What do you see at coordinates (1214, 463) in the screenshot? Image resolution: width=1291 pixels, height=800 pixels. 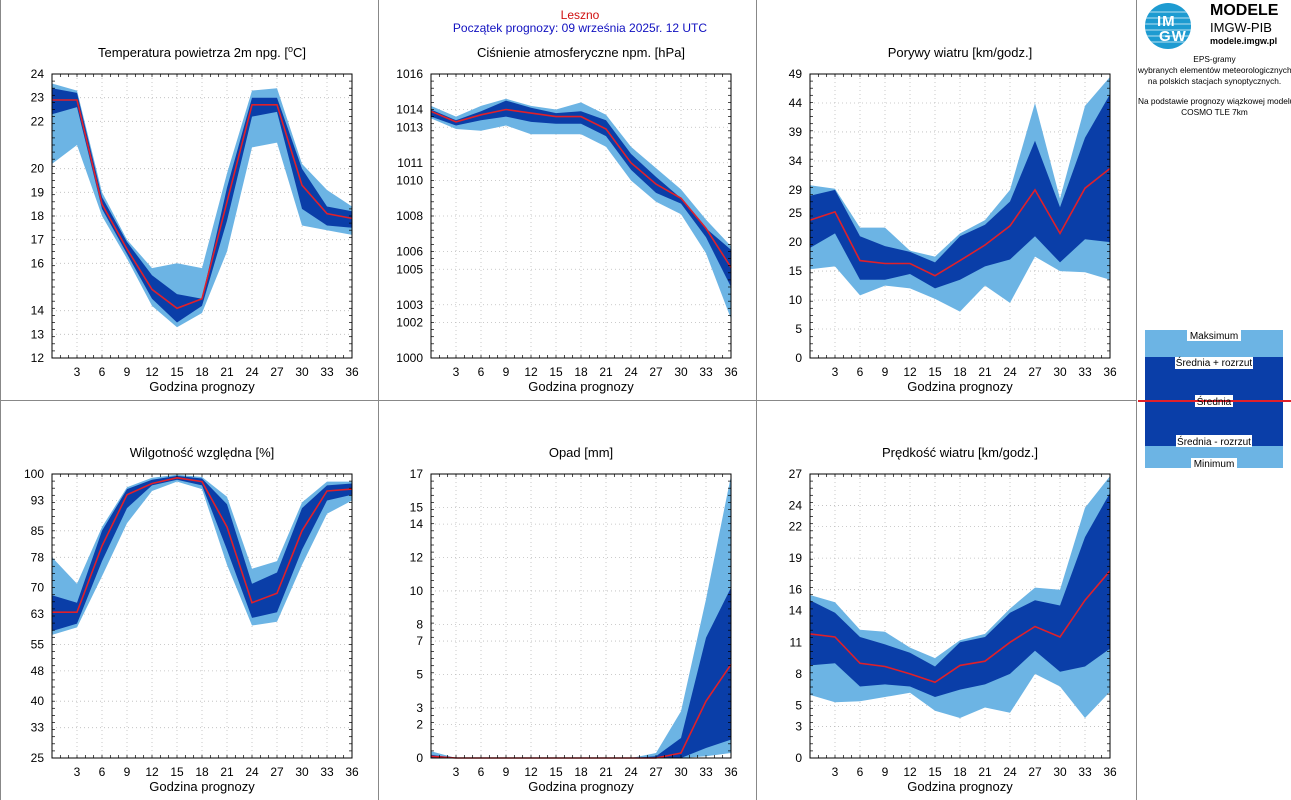 I see `legend-label-bg-min` at bounding box center [1214, 463].